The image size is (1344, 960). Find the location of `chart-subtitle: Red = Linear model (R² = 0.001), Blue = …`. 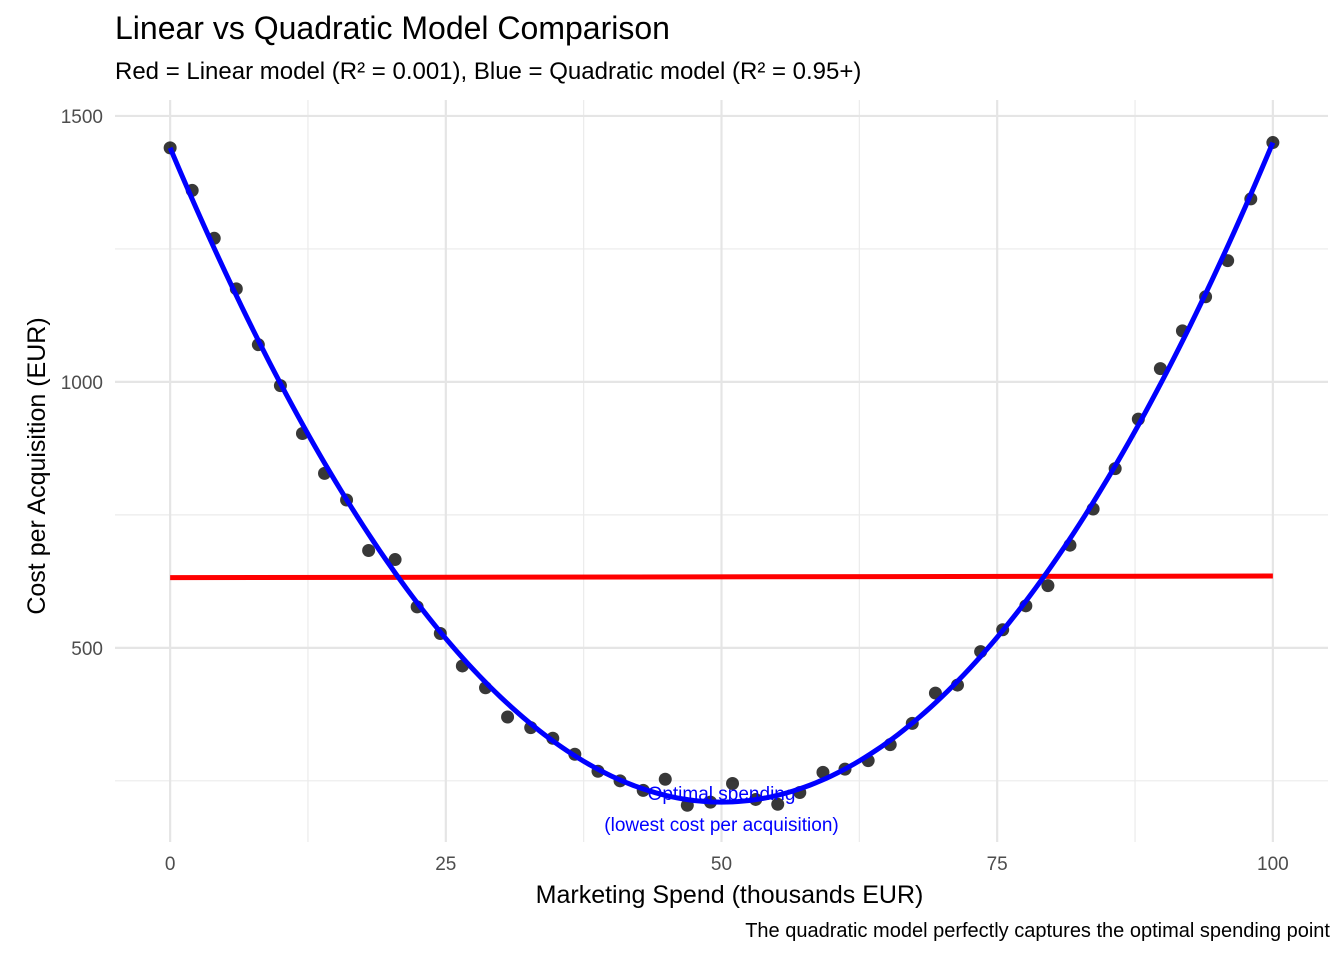

chart-subtitle: Red = Linear model (R² = 0.001), Blue = … is located at coordinates (488, 71).